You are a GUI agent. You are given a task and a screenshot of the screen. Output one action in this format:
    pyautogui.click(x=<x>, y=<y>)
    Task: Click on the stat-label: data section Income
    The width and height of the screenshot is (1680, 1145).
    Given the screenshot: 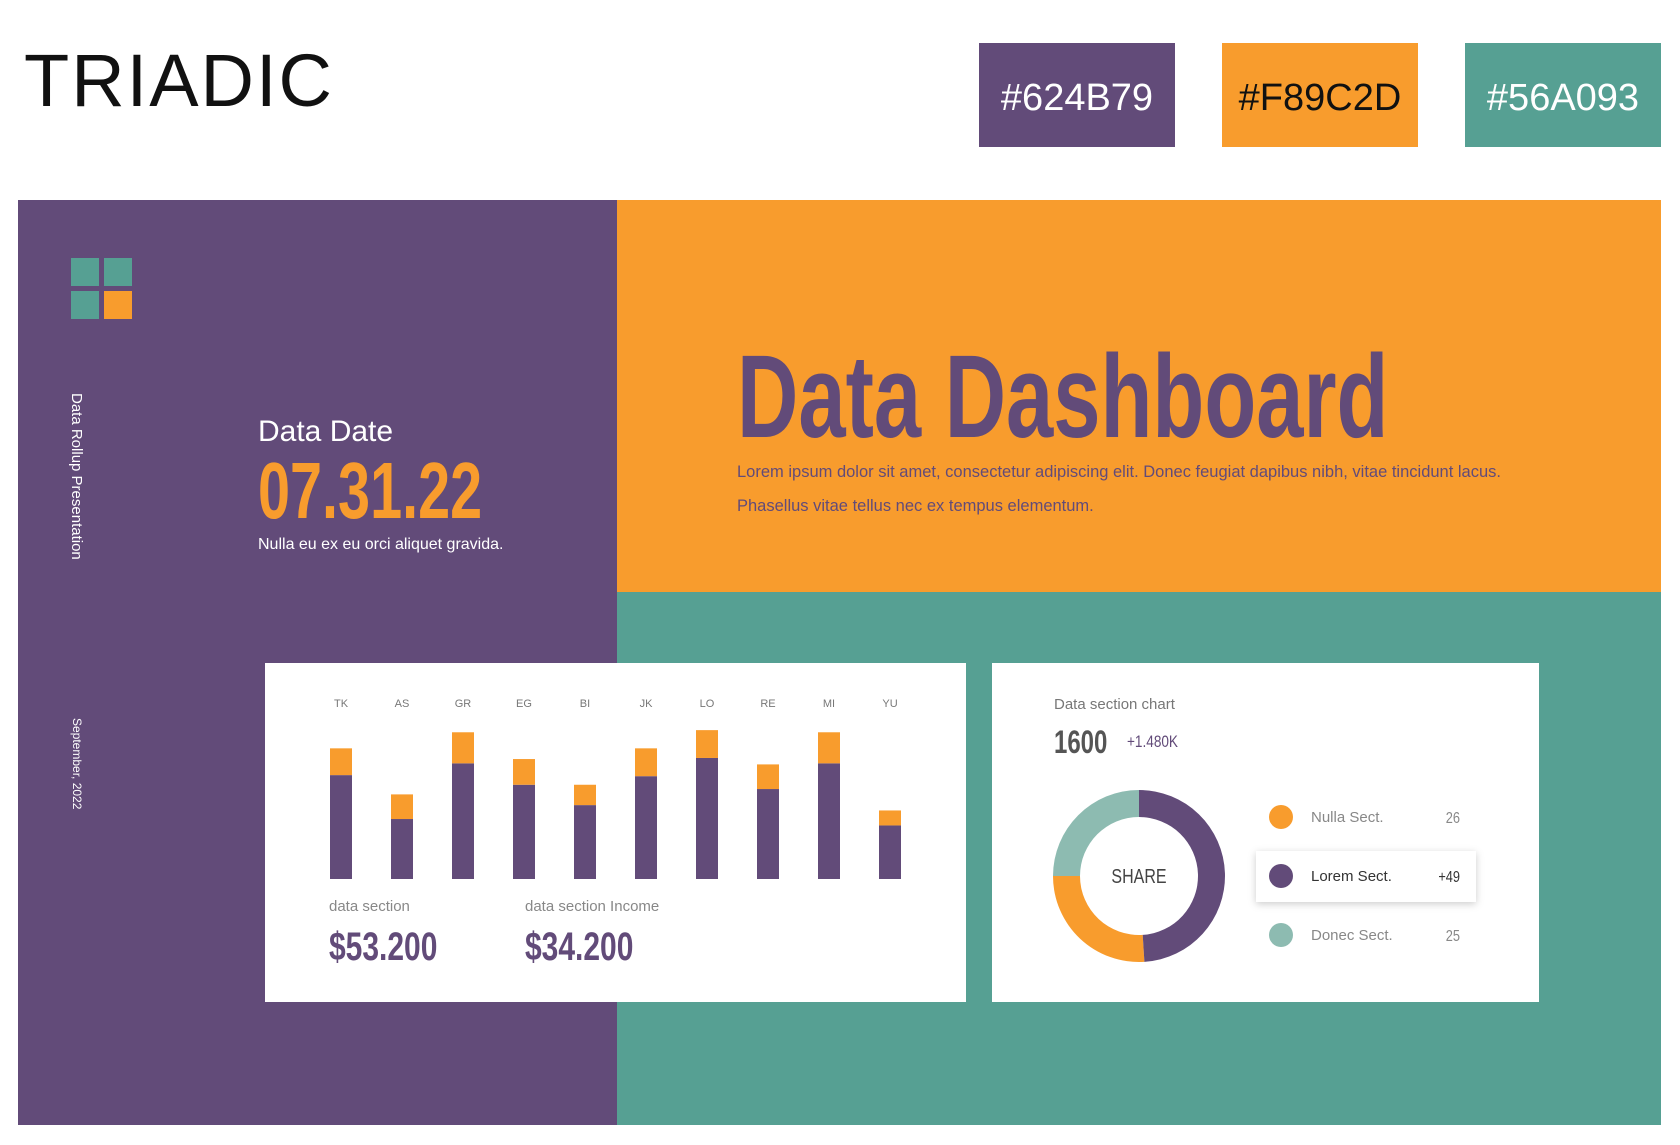 What is the action you would take?
    pyautogui.click(x=592, y=906)
    